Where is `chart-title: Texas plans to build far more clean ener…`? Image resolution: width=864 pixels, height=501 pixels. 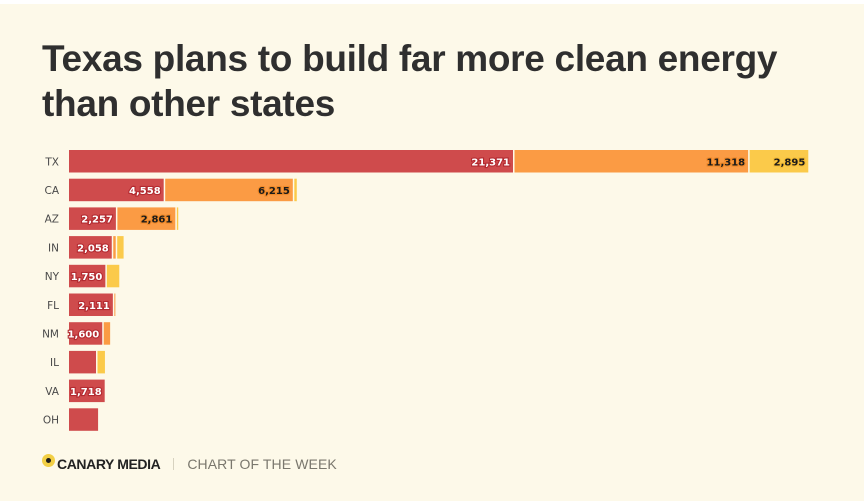 chart-title: Texas plans to build far more clean ener… is located at coordinates (410, 81).